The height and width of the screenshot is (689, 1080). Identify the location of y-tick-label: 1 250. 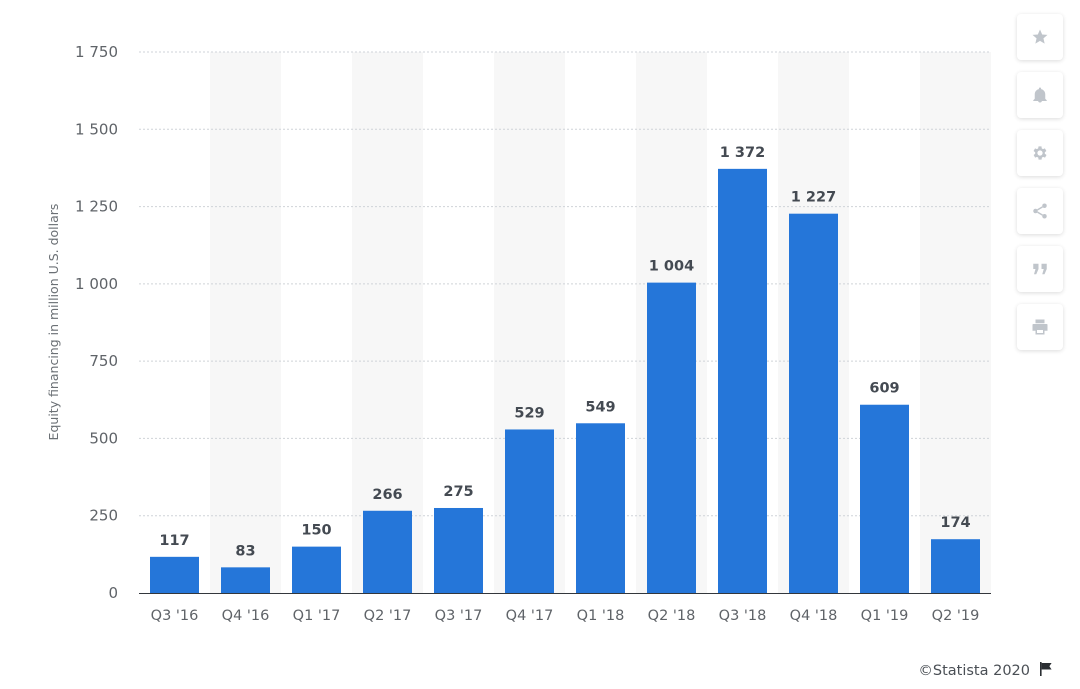
(96, 207).